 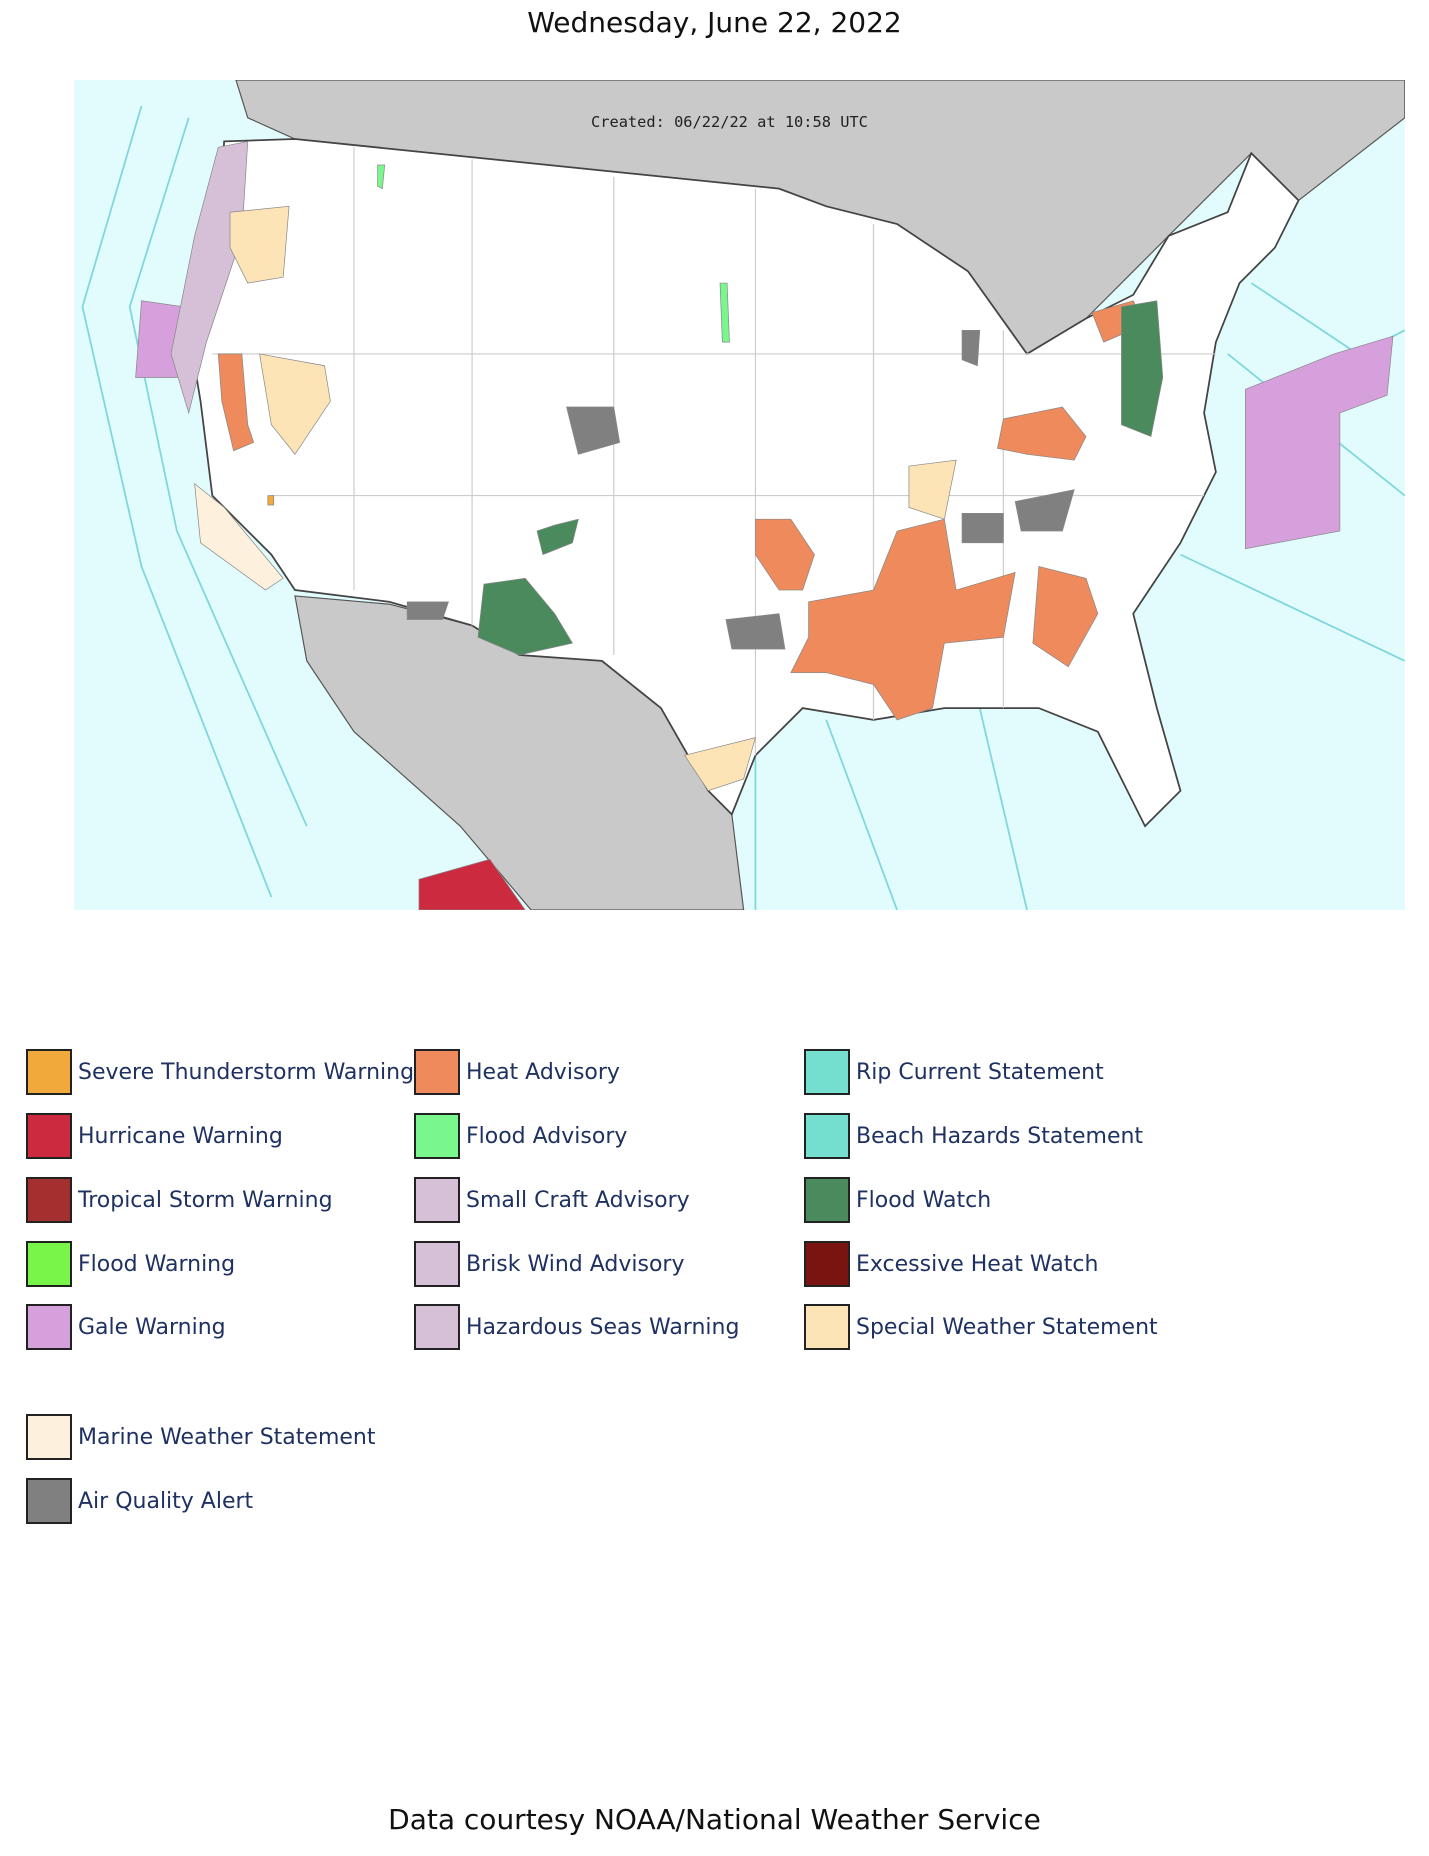 What do you see at coordinates (246, 1072) in the screenshot?
I see `legend-label: Severe Thunderstorm Warning` at bounding box center [246, 1072].